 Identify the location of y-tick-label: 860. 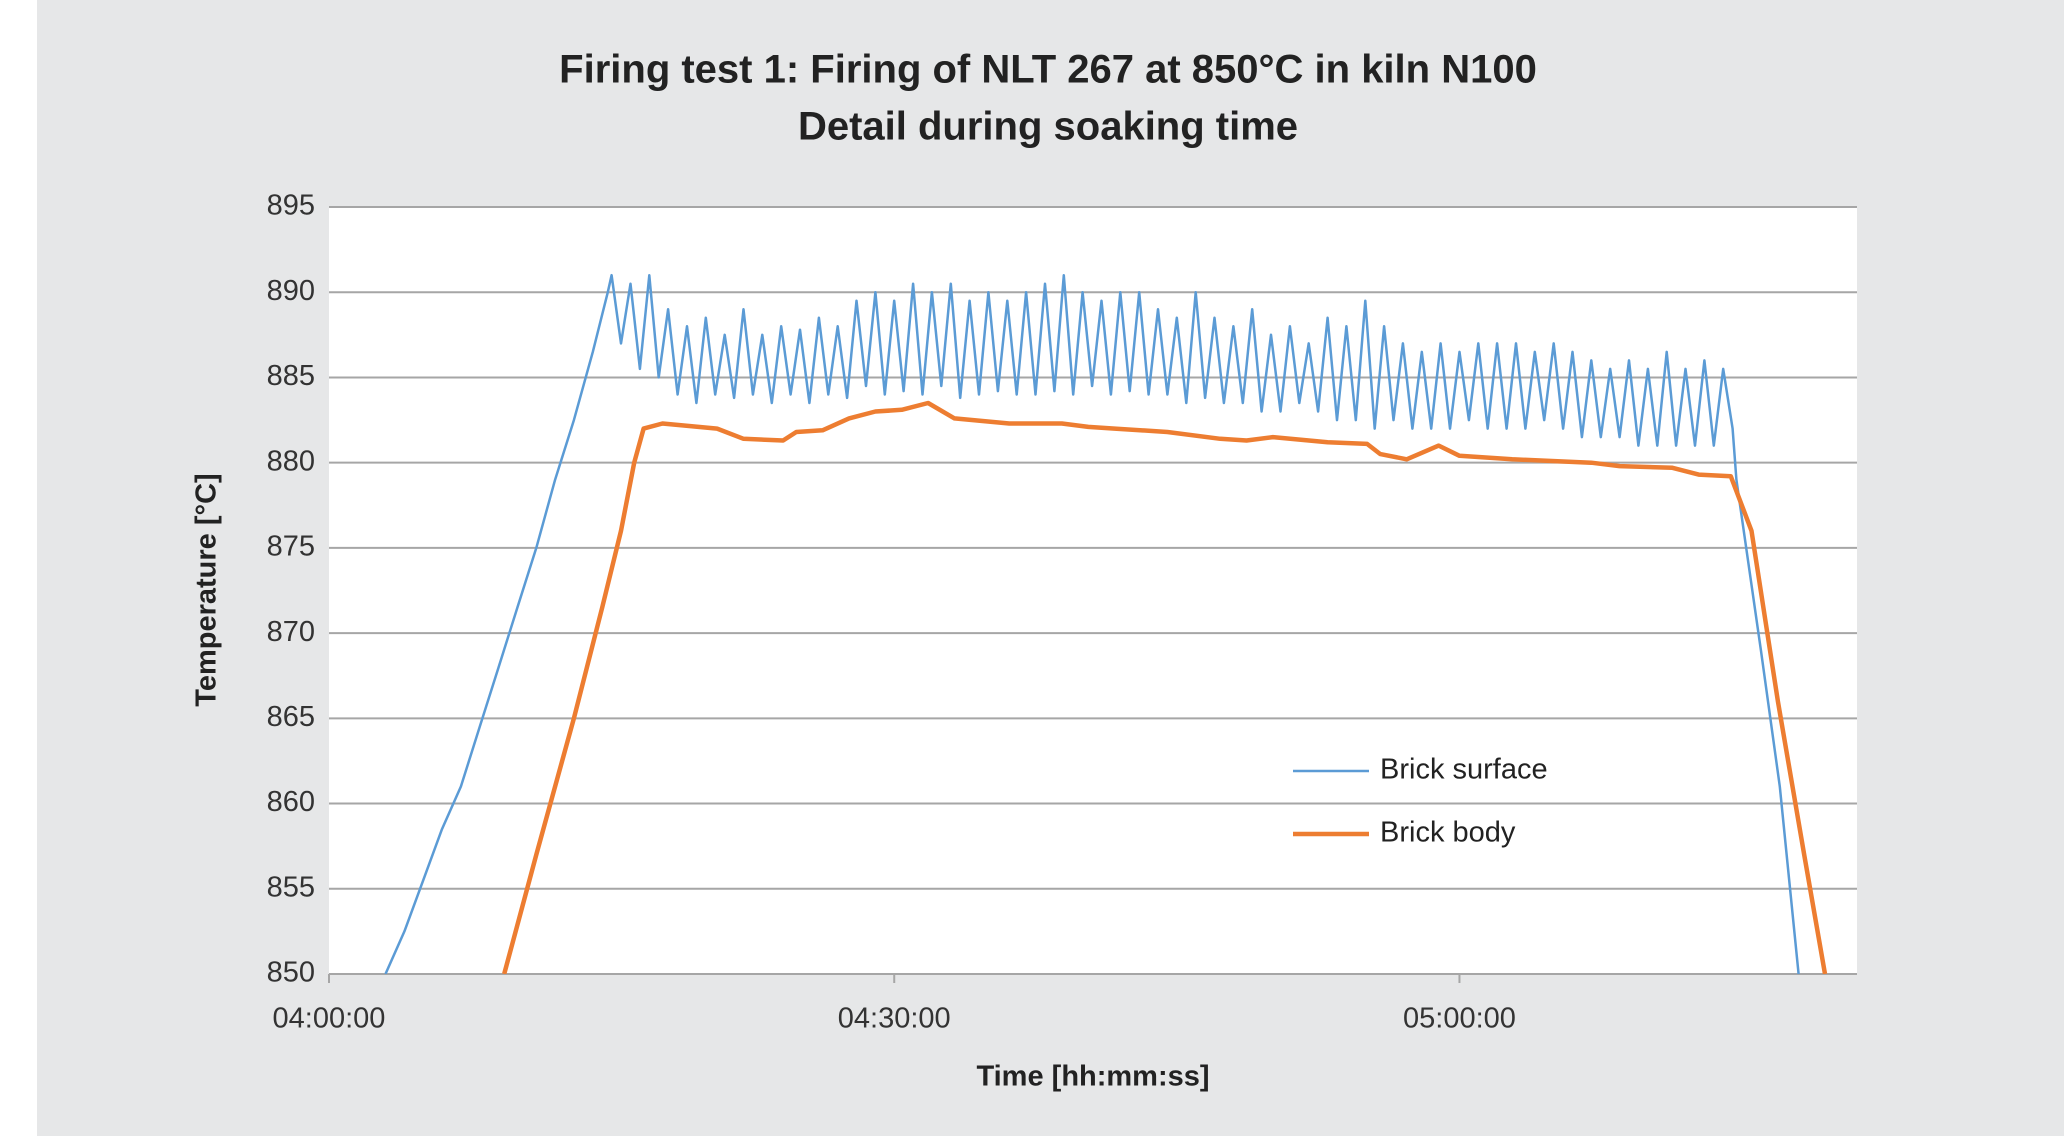
(291, 802).